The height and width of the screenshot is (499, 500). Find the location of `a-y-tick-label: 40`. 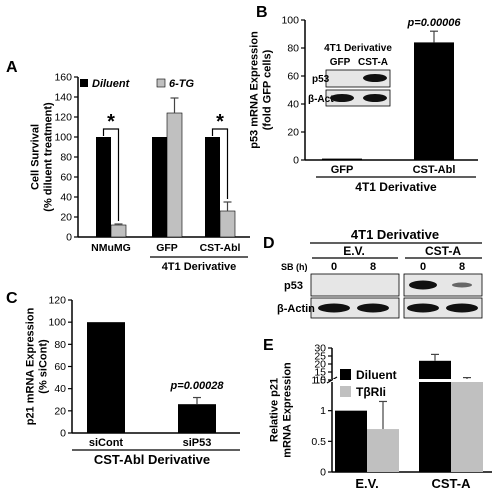

a-y-tick-label: 40 is located at coordinates (66, 198).